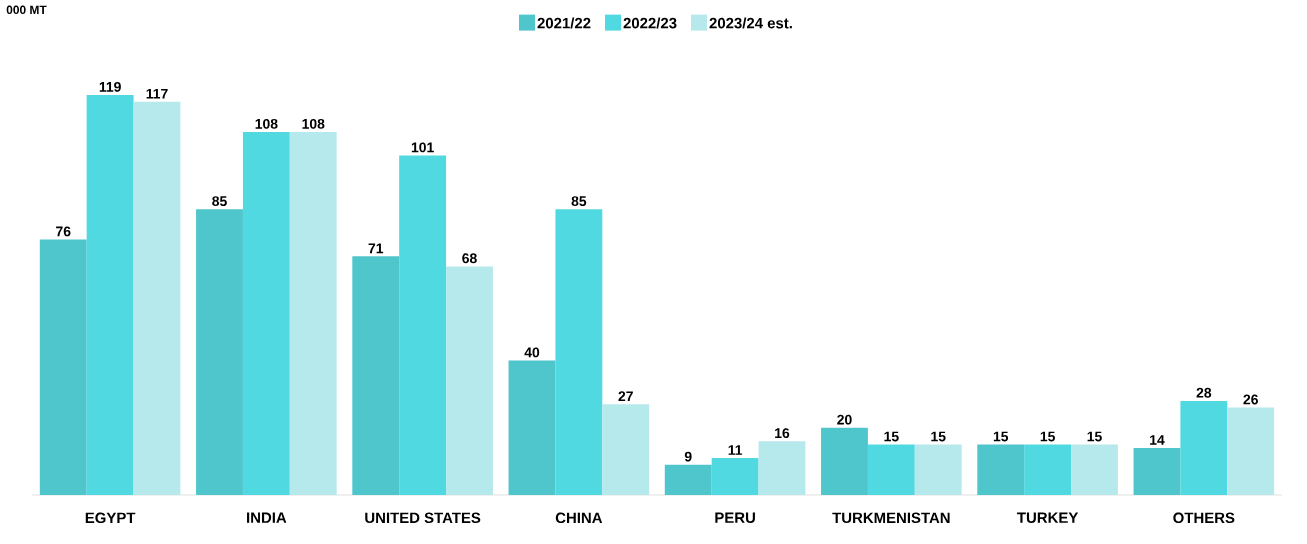  I want to click on x-tick-label: OTHERS, so click(1204, 518).